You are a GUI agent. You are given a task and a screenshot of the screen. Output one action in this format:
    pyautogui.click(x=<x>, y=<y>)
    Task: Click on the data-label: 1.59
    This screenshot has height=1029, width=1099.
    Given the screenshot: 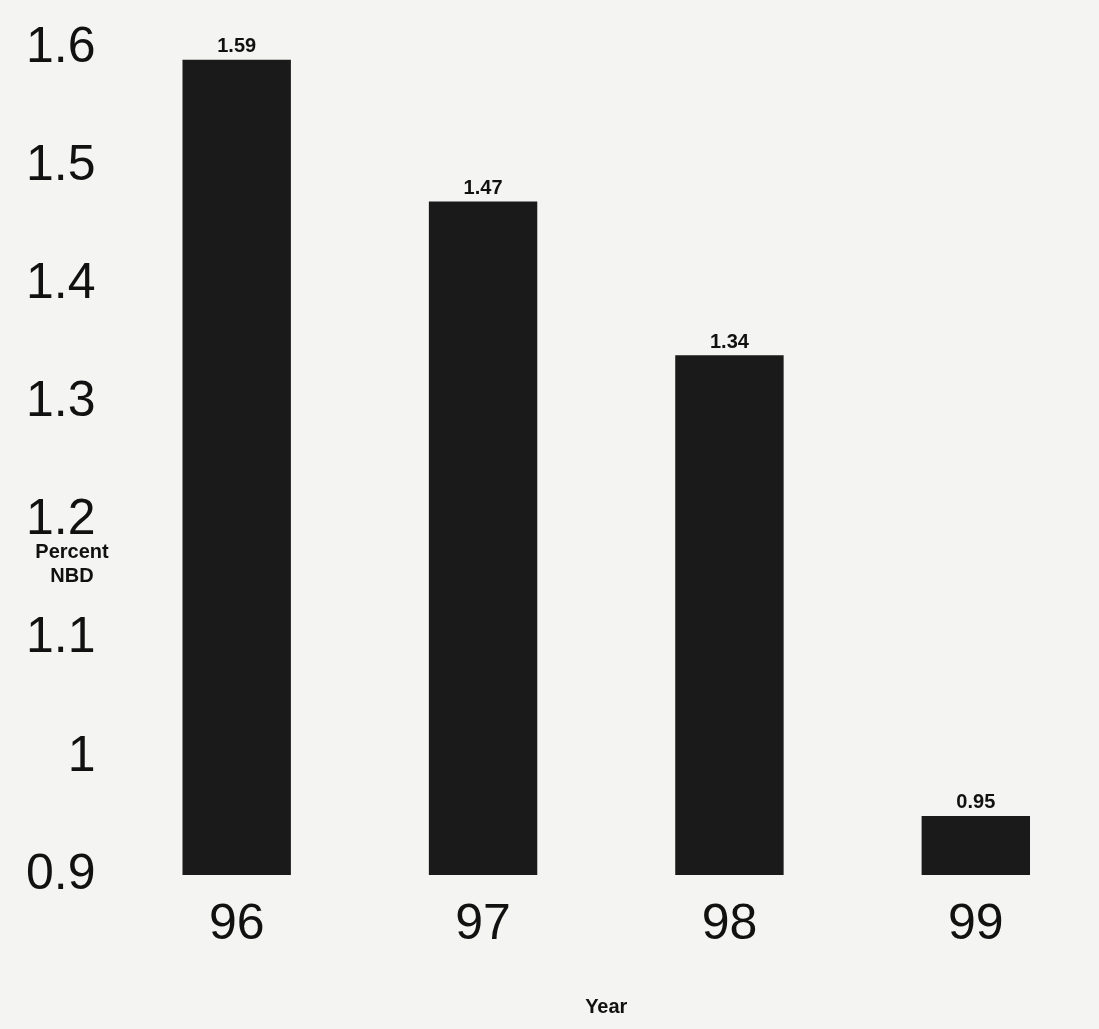 What is the action you would take?
    pyautogui.click(x=237, y=45)
    